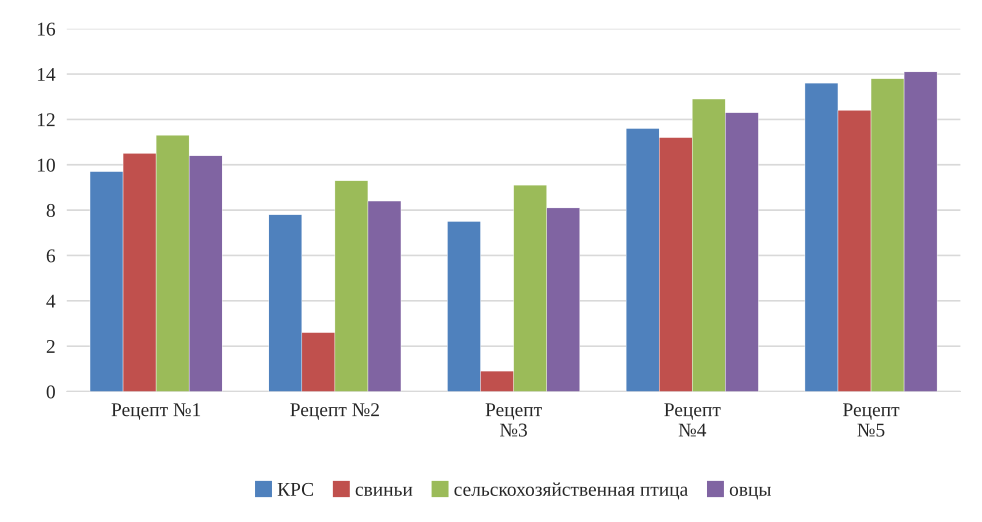 The image size is (982, 522). I want to click on y-tick-label: 0, so click(50, 391).